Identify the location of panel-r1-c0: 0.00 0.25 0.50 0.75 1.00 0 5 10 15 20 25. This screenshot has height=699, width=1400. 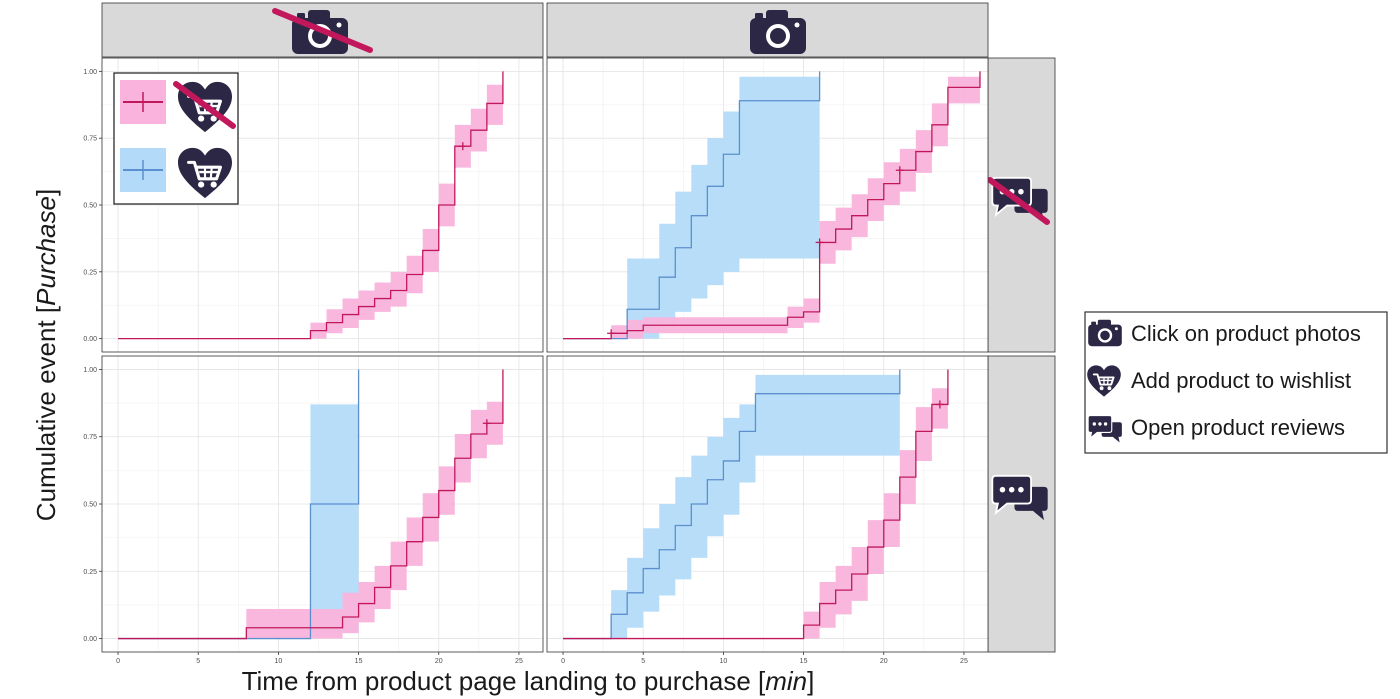
(313, 510).